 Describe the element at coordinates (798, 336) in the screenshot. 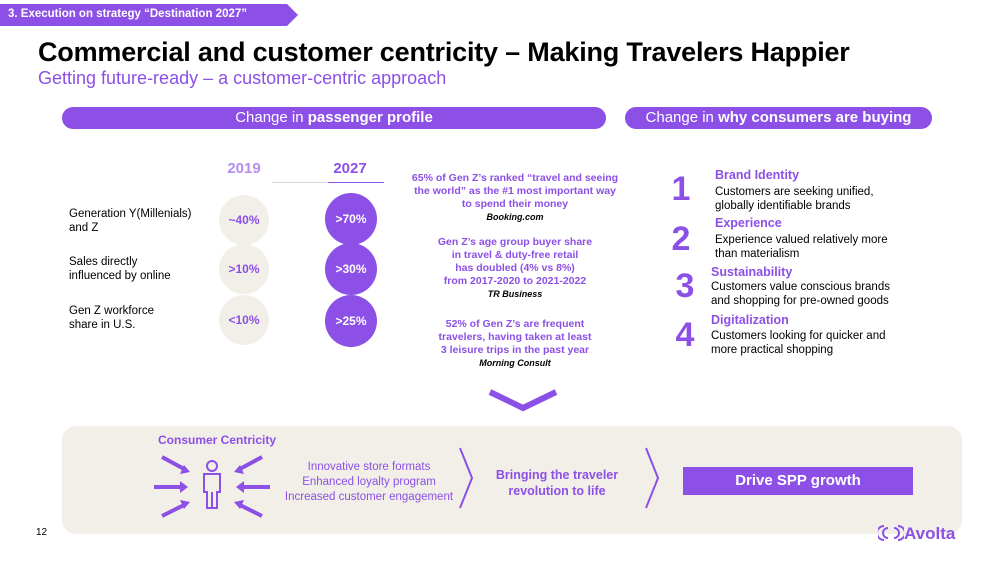

I see `reason-line: Customers looking for quicker and` at that location.